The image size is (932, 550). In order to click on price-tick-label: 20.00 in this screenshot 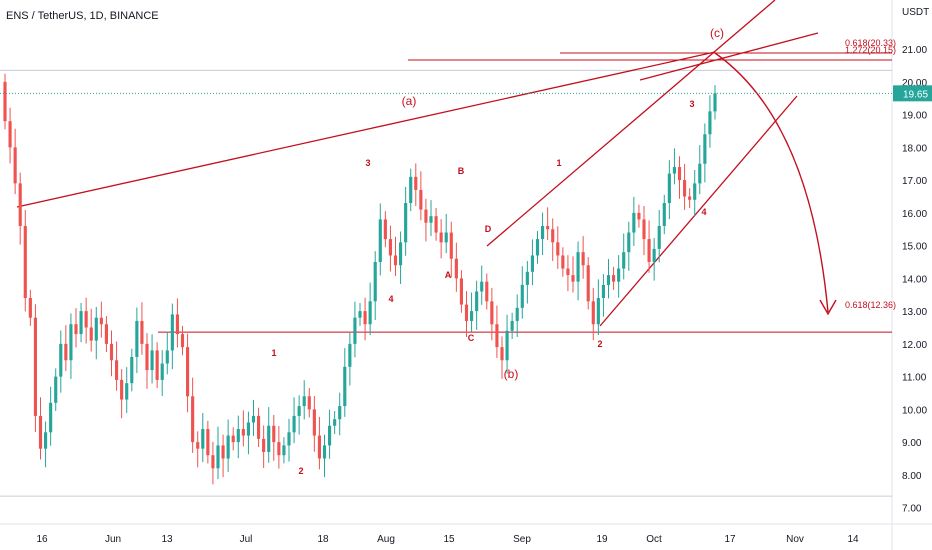, I will do `click(914, 83)`.